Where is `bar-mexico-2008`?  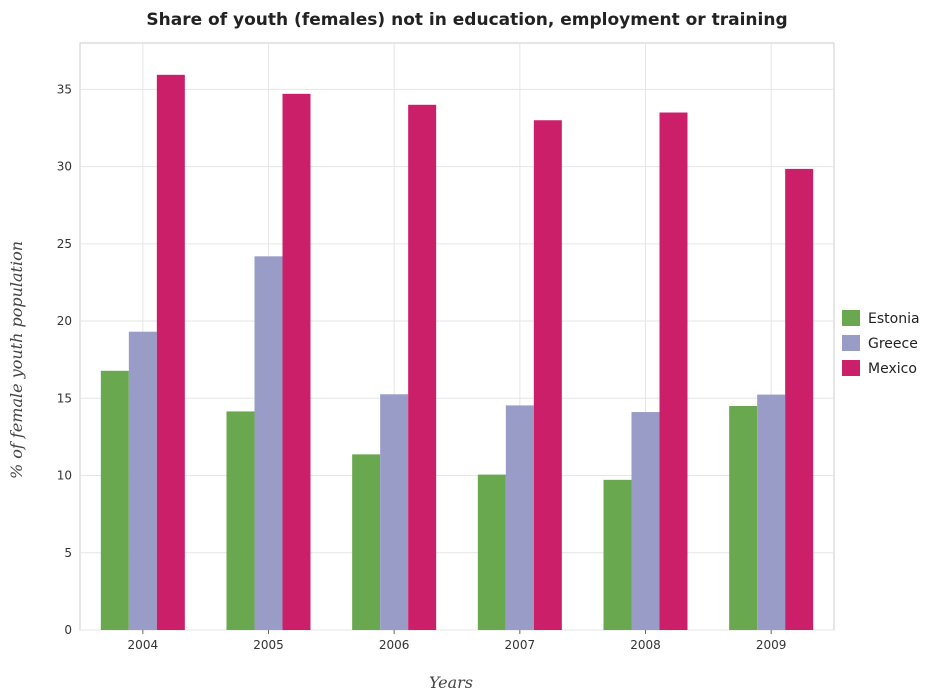 bar-mexico-2008 is located at coordinates (673, 371).